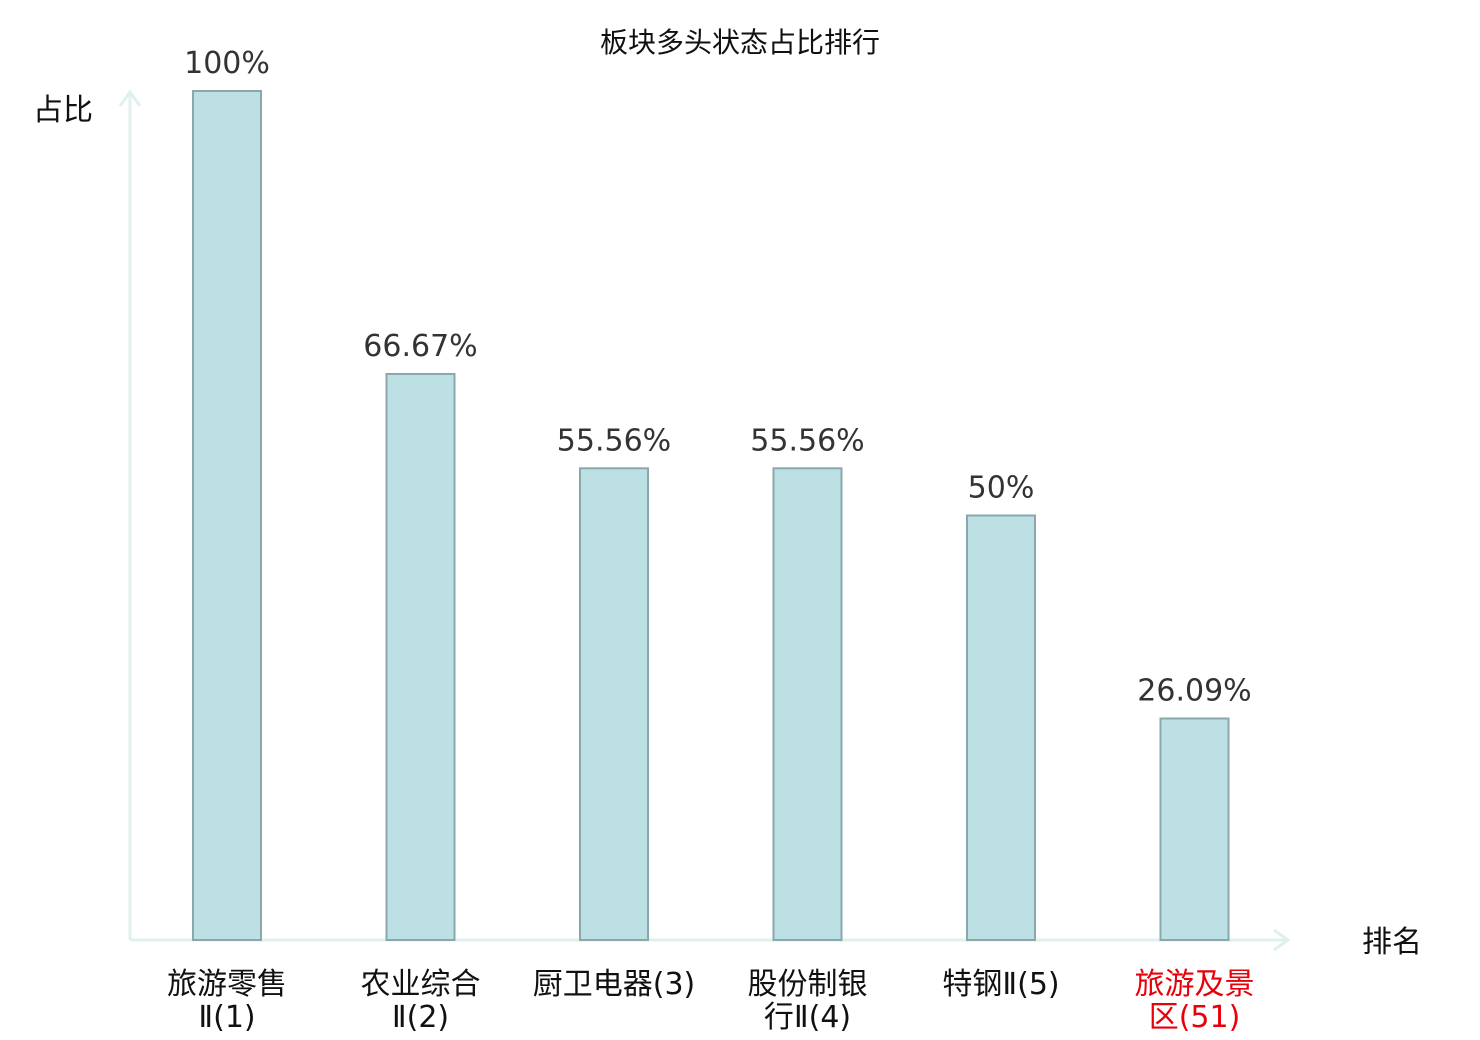 Image resolution: width=1480 pixels, height=1040 pixels. I want to click on value-label-6: 26.09%, so click(1194, 690).